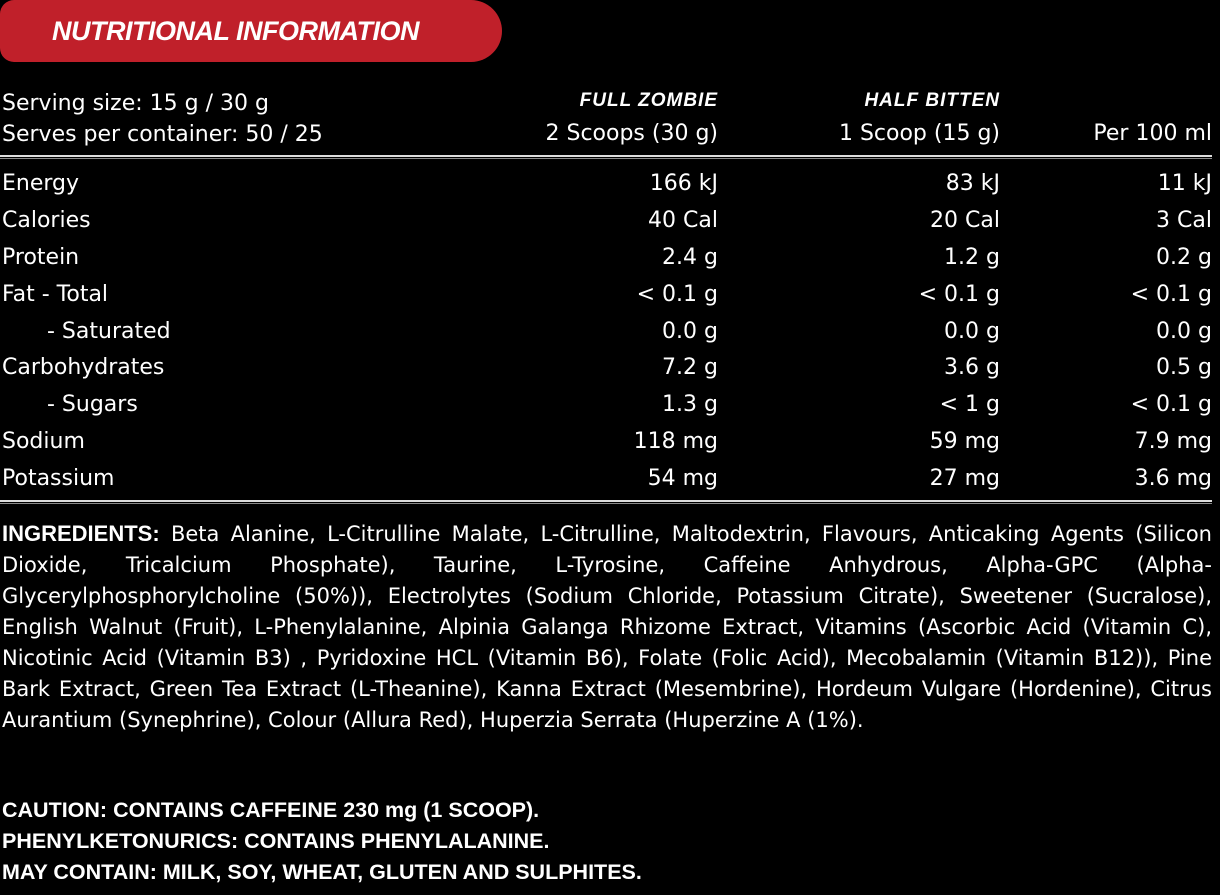  Describe the element at coordinates (1152, 133) in the screenshot. I see `column-header-3: Per 100 ml` at that location.